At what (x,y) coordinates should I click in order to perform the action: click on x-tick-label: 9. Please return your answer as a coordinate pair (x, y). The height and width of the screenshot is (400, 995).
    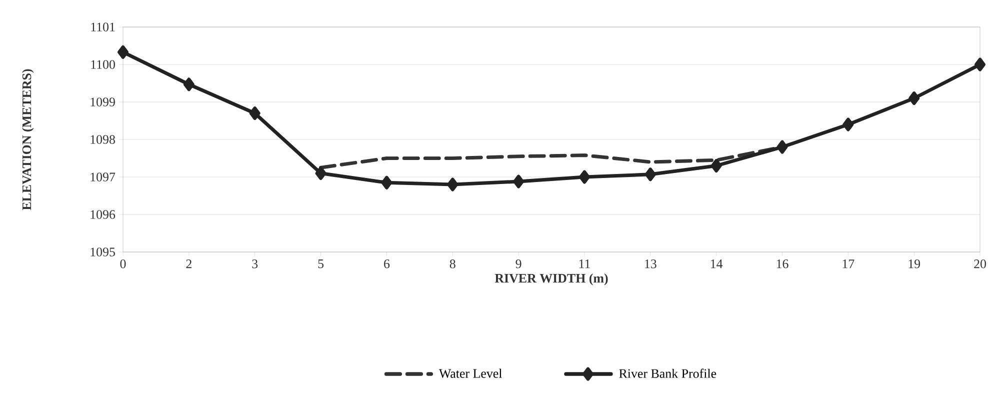
    Looking at the image, I should click on (519, 264).